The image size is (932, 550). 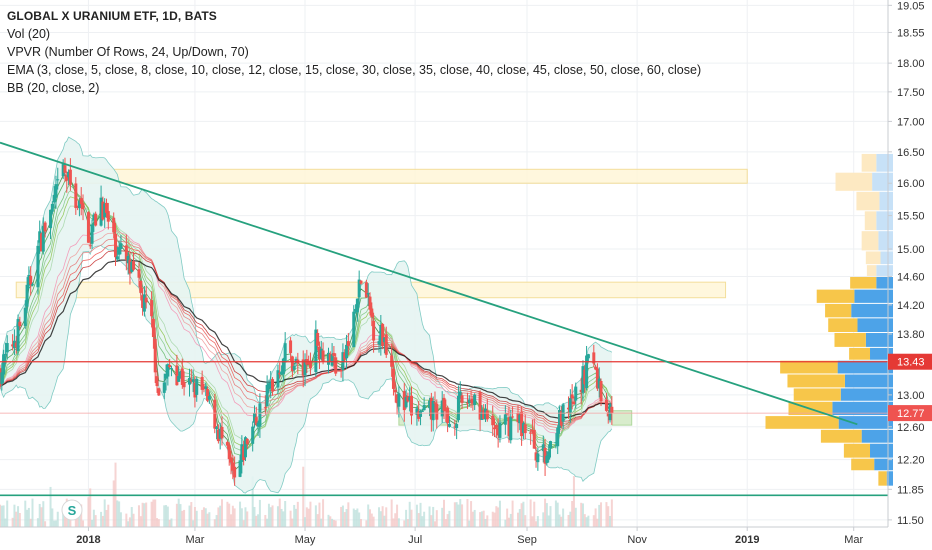 What do you see at coordinates (415, 540) in the screenshot?
I see `x-tick-label: Jul` at bounding box center [415, 540].